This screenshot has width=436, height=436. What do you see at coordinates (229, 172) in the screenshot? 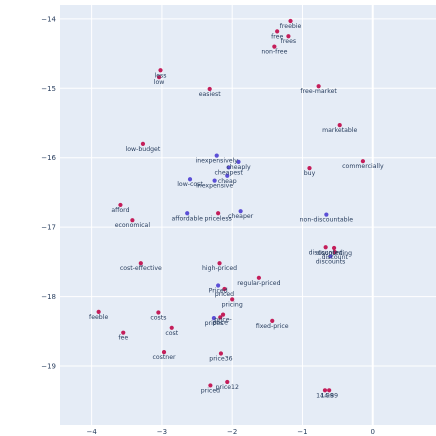
I see `point-label: cheapest` at bounding box center [229, 172].